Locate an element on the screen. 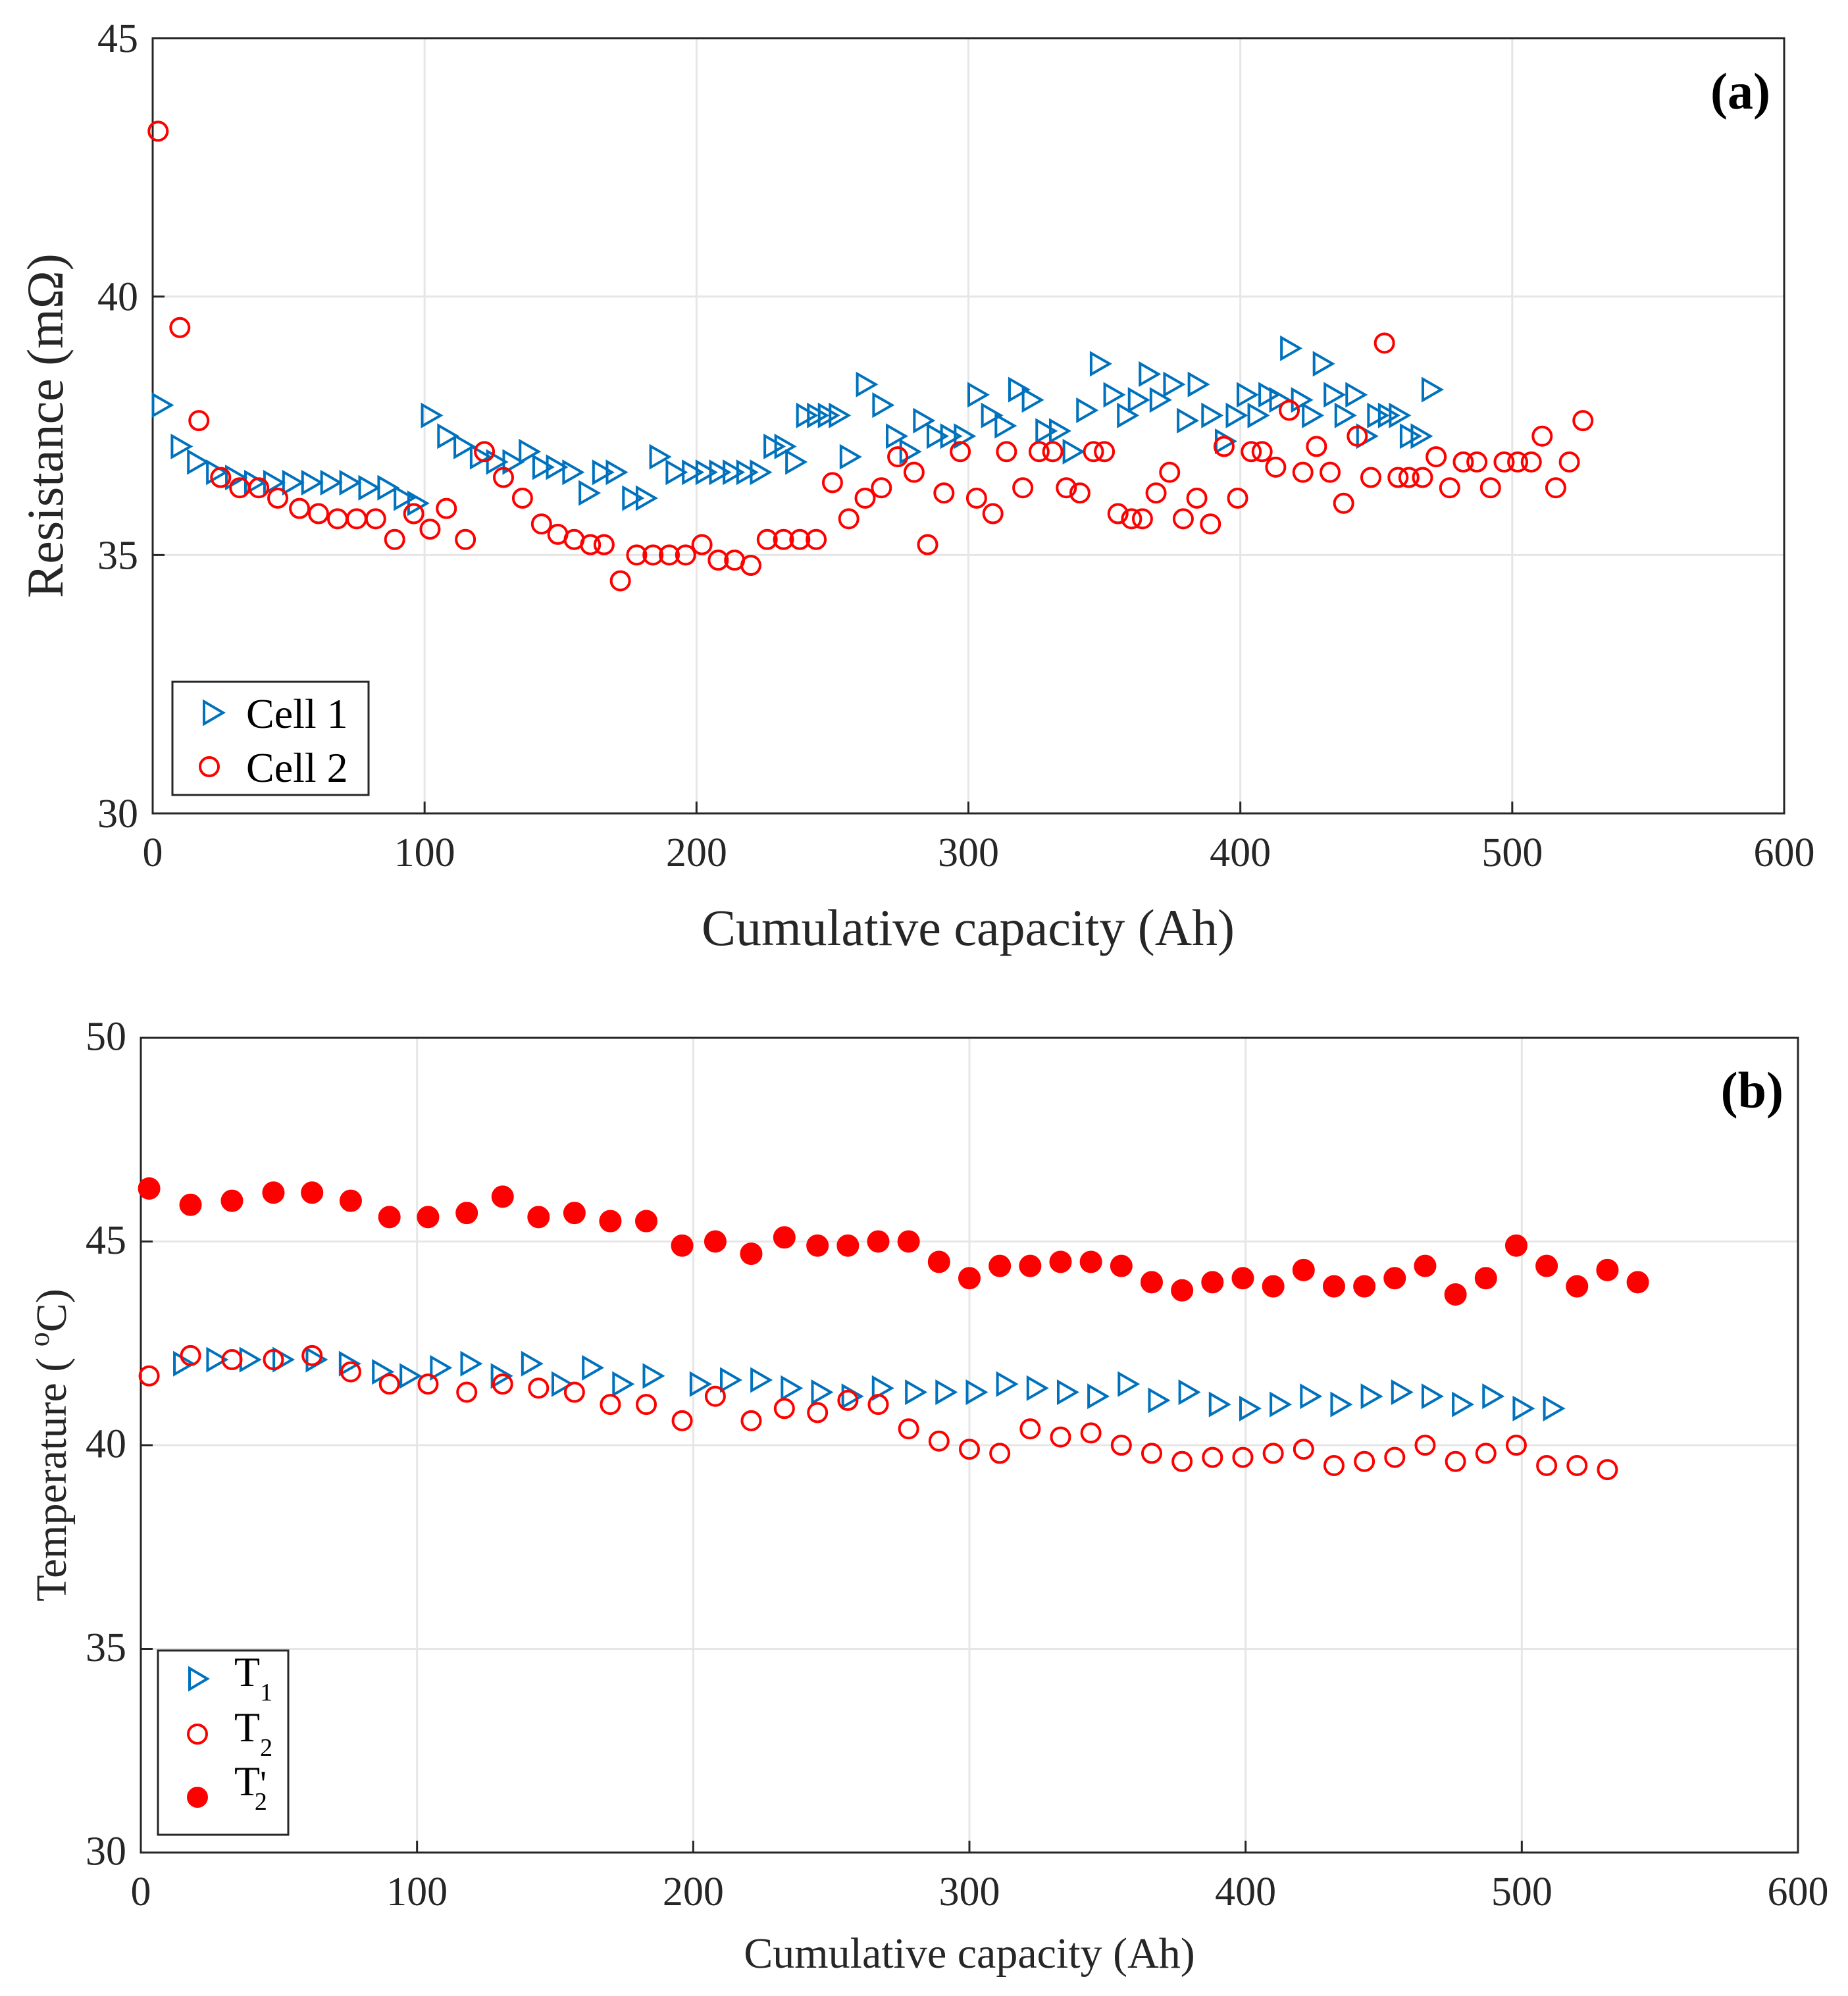 This screenshot has height=1996, width=1848. chart-b-xlabel: Cumulative capacity (Ah) is located at coordinates (969, 1954).